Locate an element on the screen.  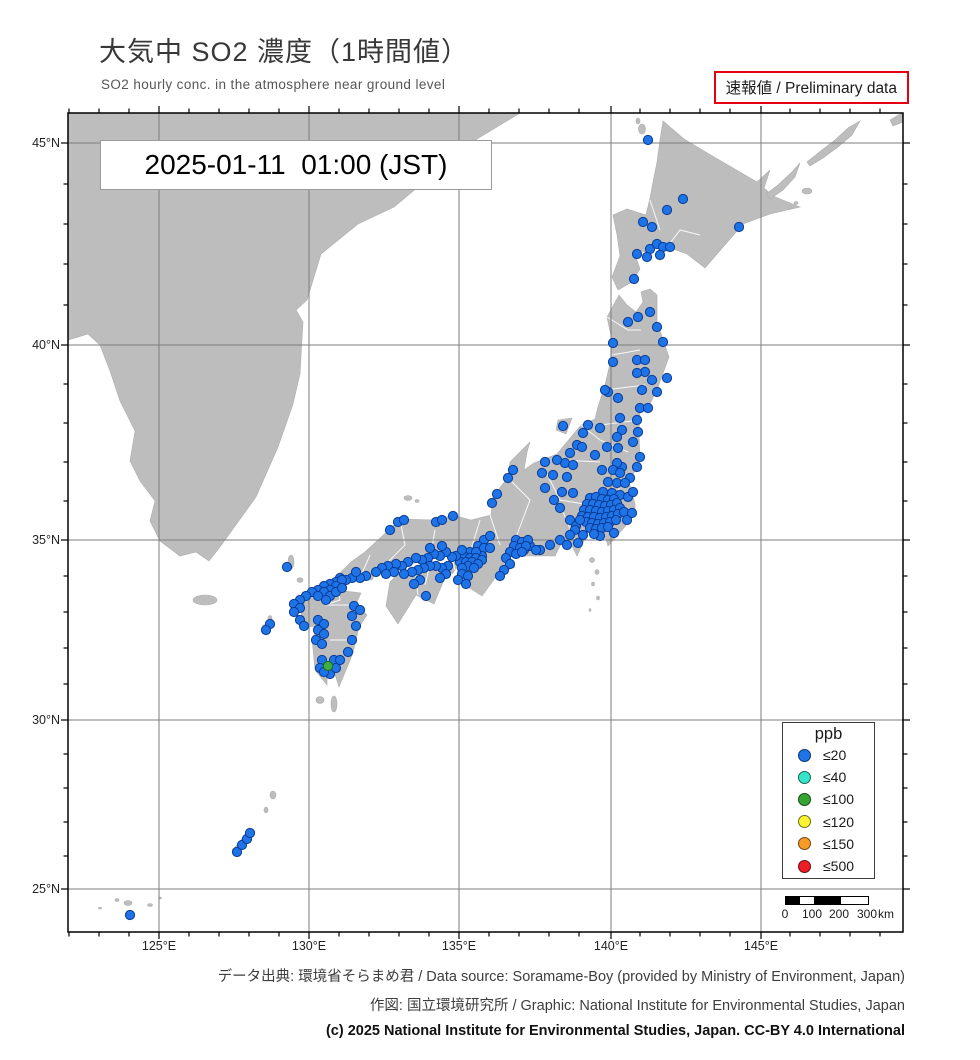
lat-tick-label: 45°N is located at coordinates (46, 143).